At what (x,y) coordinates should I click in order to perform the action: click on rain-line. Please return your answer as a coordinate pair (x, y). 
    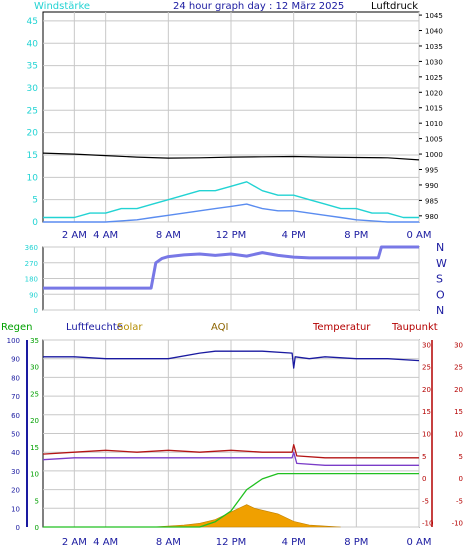
    Looking at the image, I should click on (231, 500).